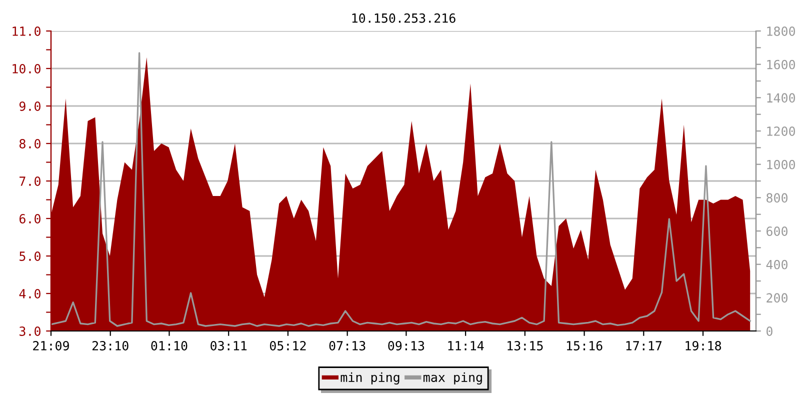  What do you see at coordinates (453, 378) in the screenshot?
I see `legend-label: max ping` at bounding box center [453, 378].